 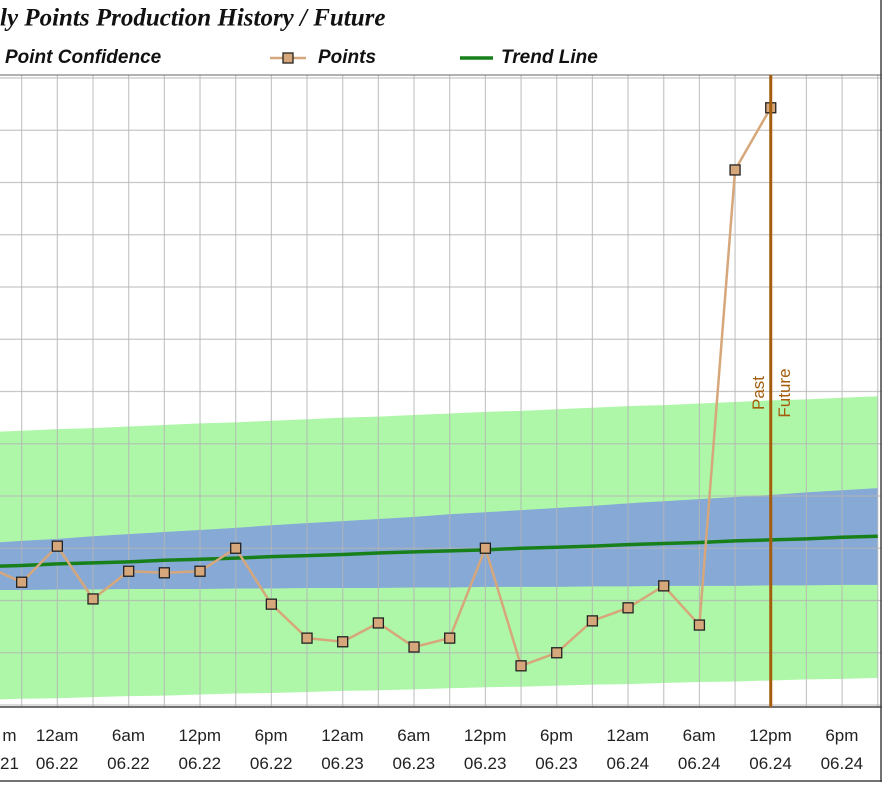 I want to click on x-tick-label: 6am 06.24, so click(x=699, y=749).